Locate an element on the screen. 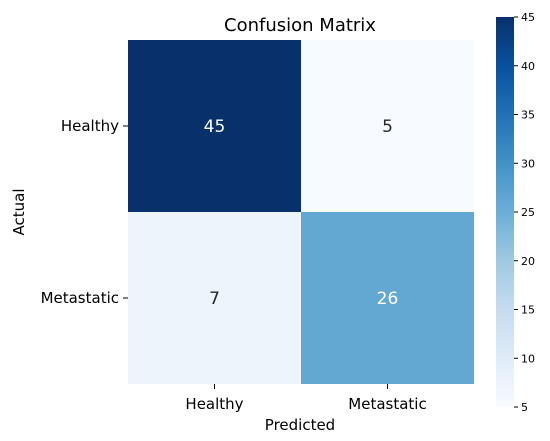 This screenshot has height=441, width=550. colorbar-tick-label: 30 is located at coordinates (528, 163).